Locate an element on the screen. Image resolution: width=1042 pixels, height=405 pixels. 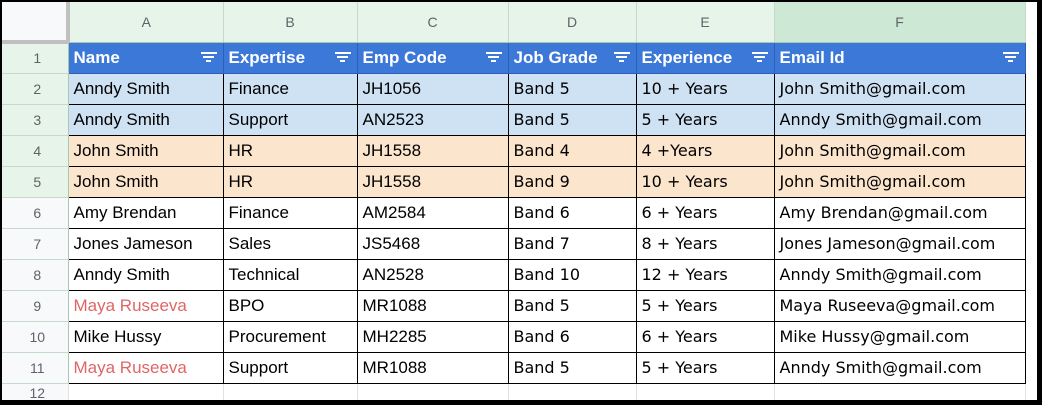
header-cell-name: Name is located at coordinates (145, 57).